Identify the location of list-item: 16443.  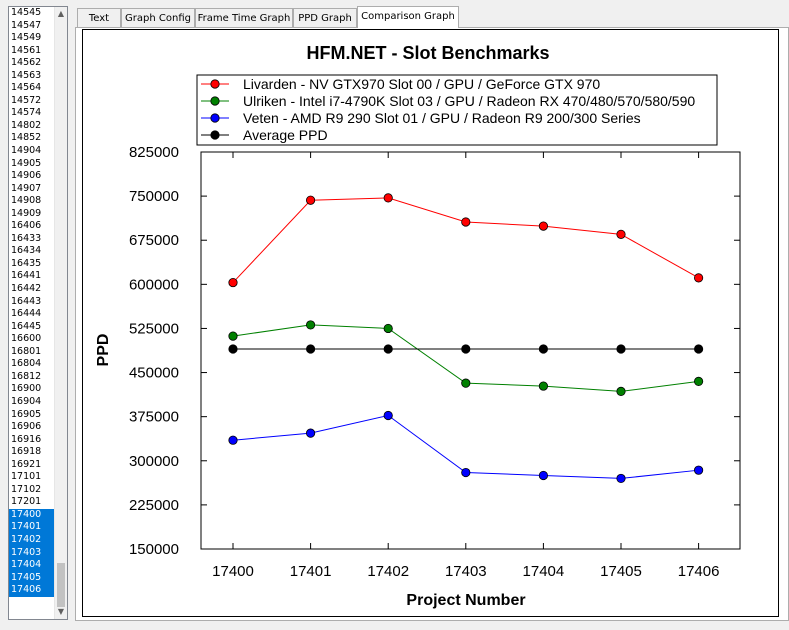
(26, 301).